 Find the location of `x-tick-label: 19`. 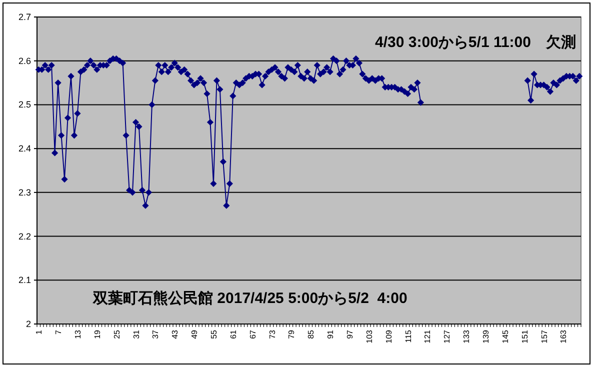

x-tick-label: 19 is located at coordinates (97, 334).